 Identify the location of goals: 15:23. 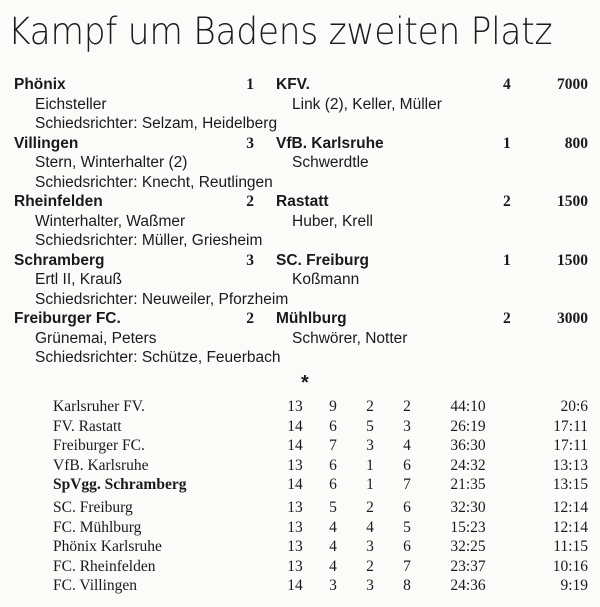
(468, 527).